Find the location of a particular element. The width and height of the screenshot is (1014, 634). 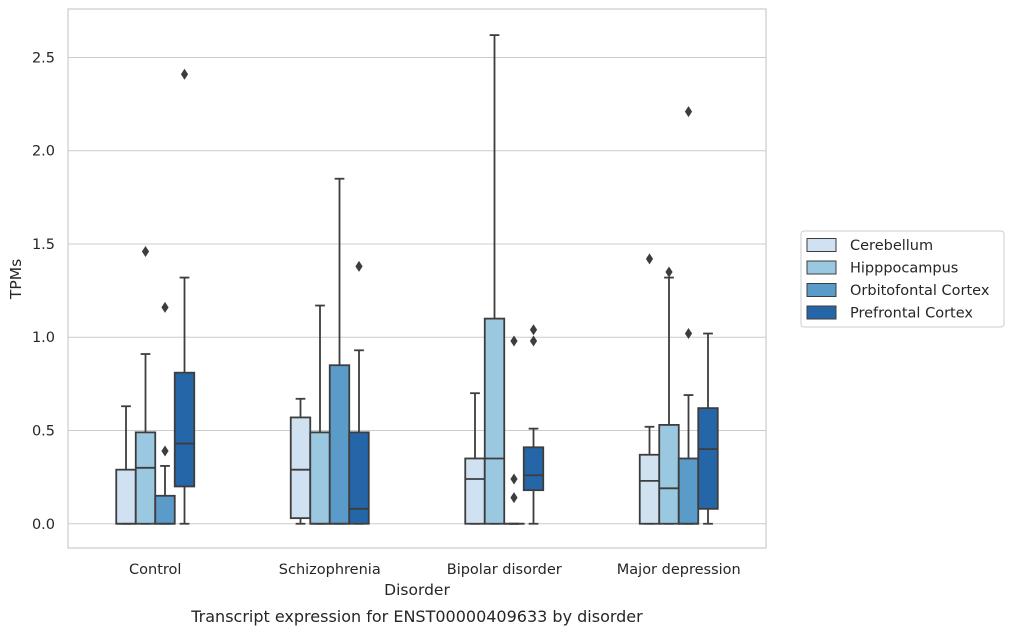

y-tick-label: 0.0 is located at coordinates (43, 525).